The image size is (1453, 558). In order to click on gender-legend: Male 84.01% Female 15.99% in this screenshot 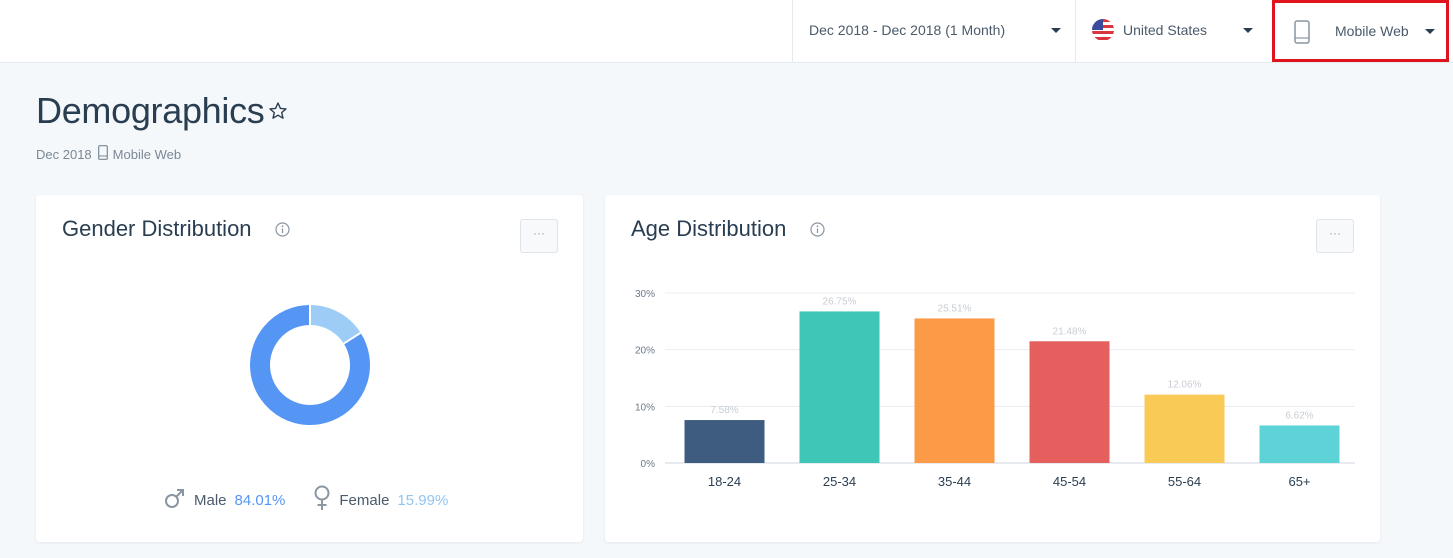, I will do `click(306, 500)`.